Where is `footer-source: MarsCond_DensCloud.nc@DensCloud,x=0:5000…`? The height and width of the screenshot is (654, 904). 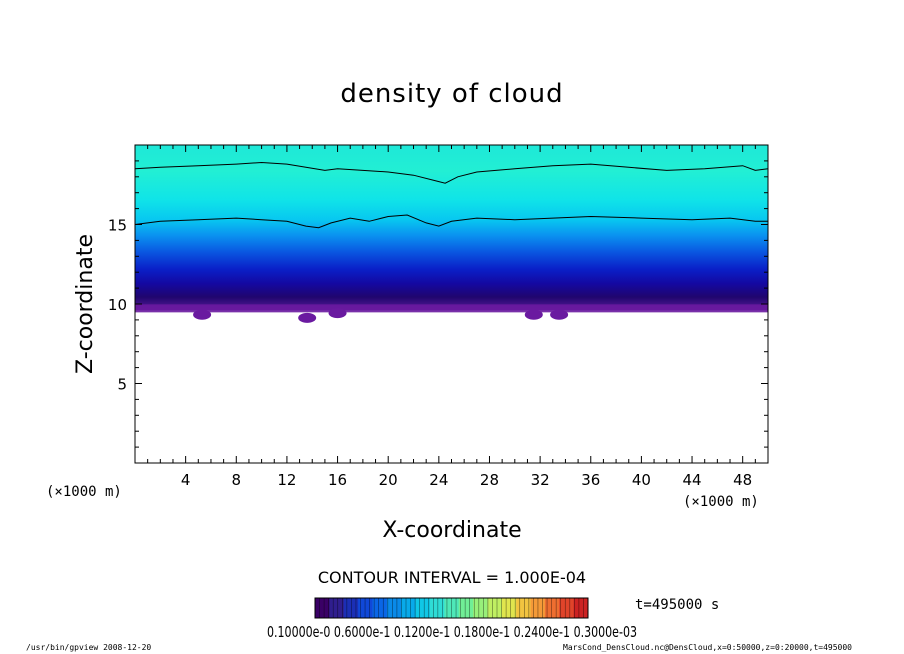 footer-source: MarsCond_DensCloud.nc@DensCloud,x=0:5000… is located at coordinates (707, 647).